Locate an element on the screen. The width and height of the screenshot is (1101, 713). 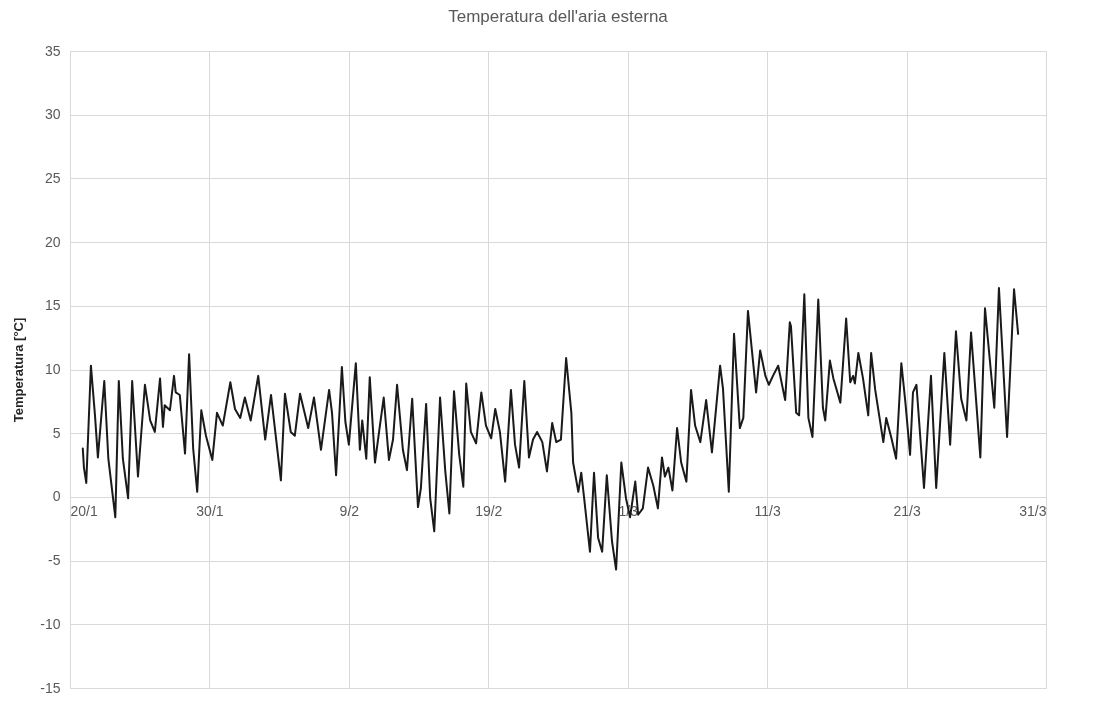
y-tick-label: 5 is located at coordinates (56, 432).